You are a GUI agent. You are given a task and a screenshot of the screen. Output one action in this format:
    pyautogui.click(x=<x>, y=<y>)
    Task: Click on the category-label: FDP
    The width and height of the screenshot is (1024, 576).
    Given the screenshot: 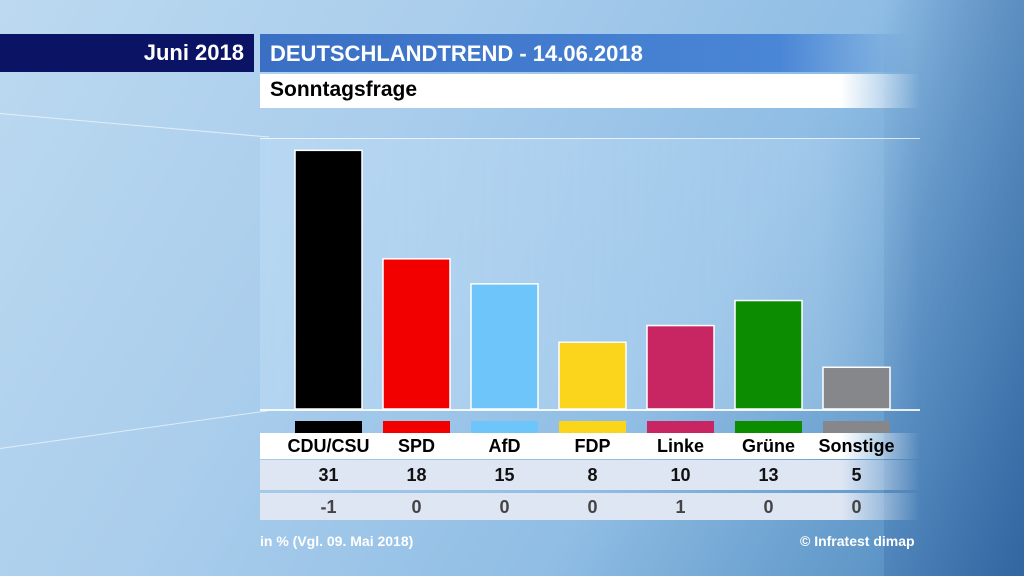 What is the action you would take?
    pyautogui.click(x=592, y=446)
    